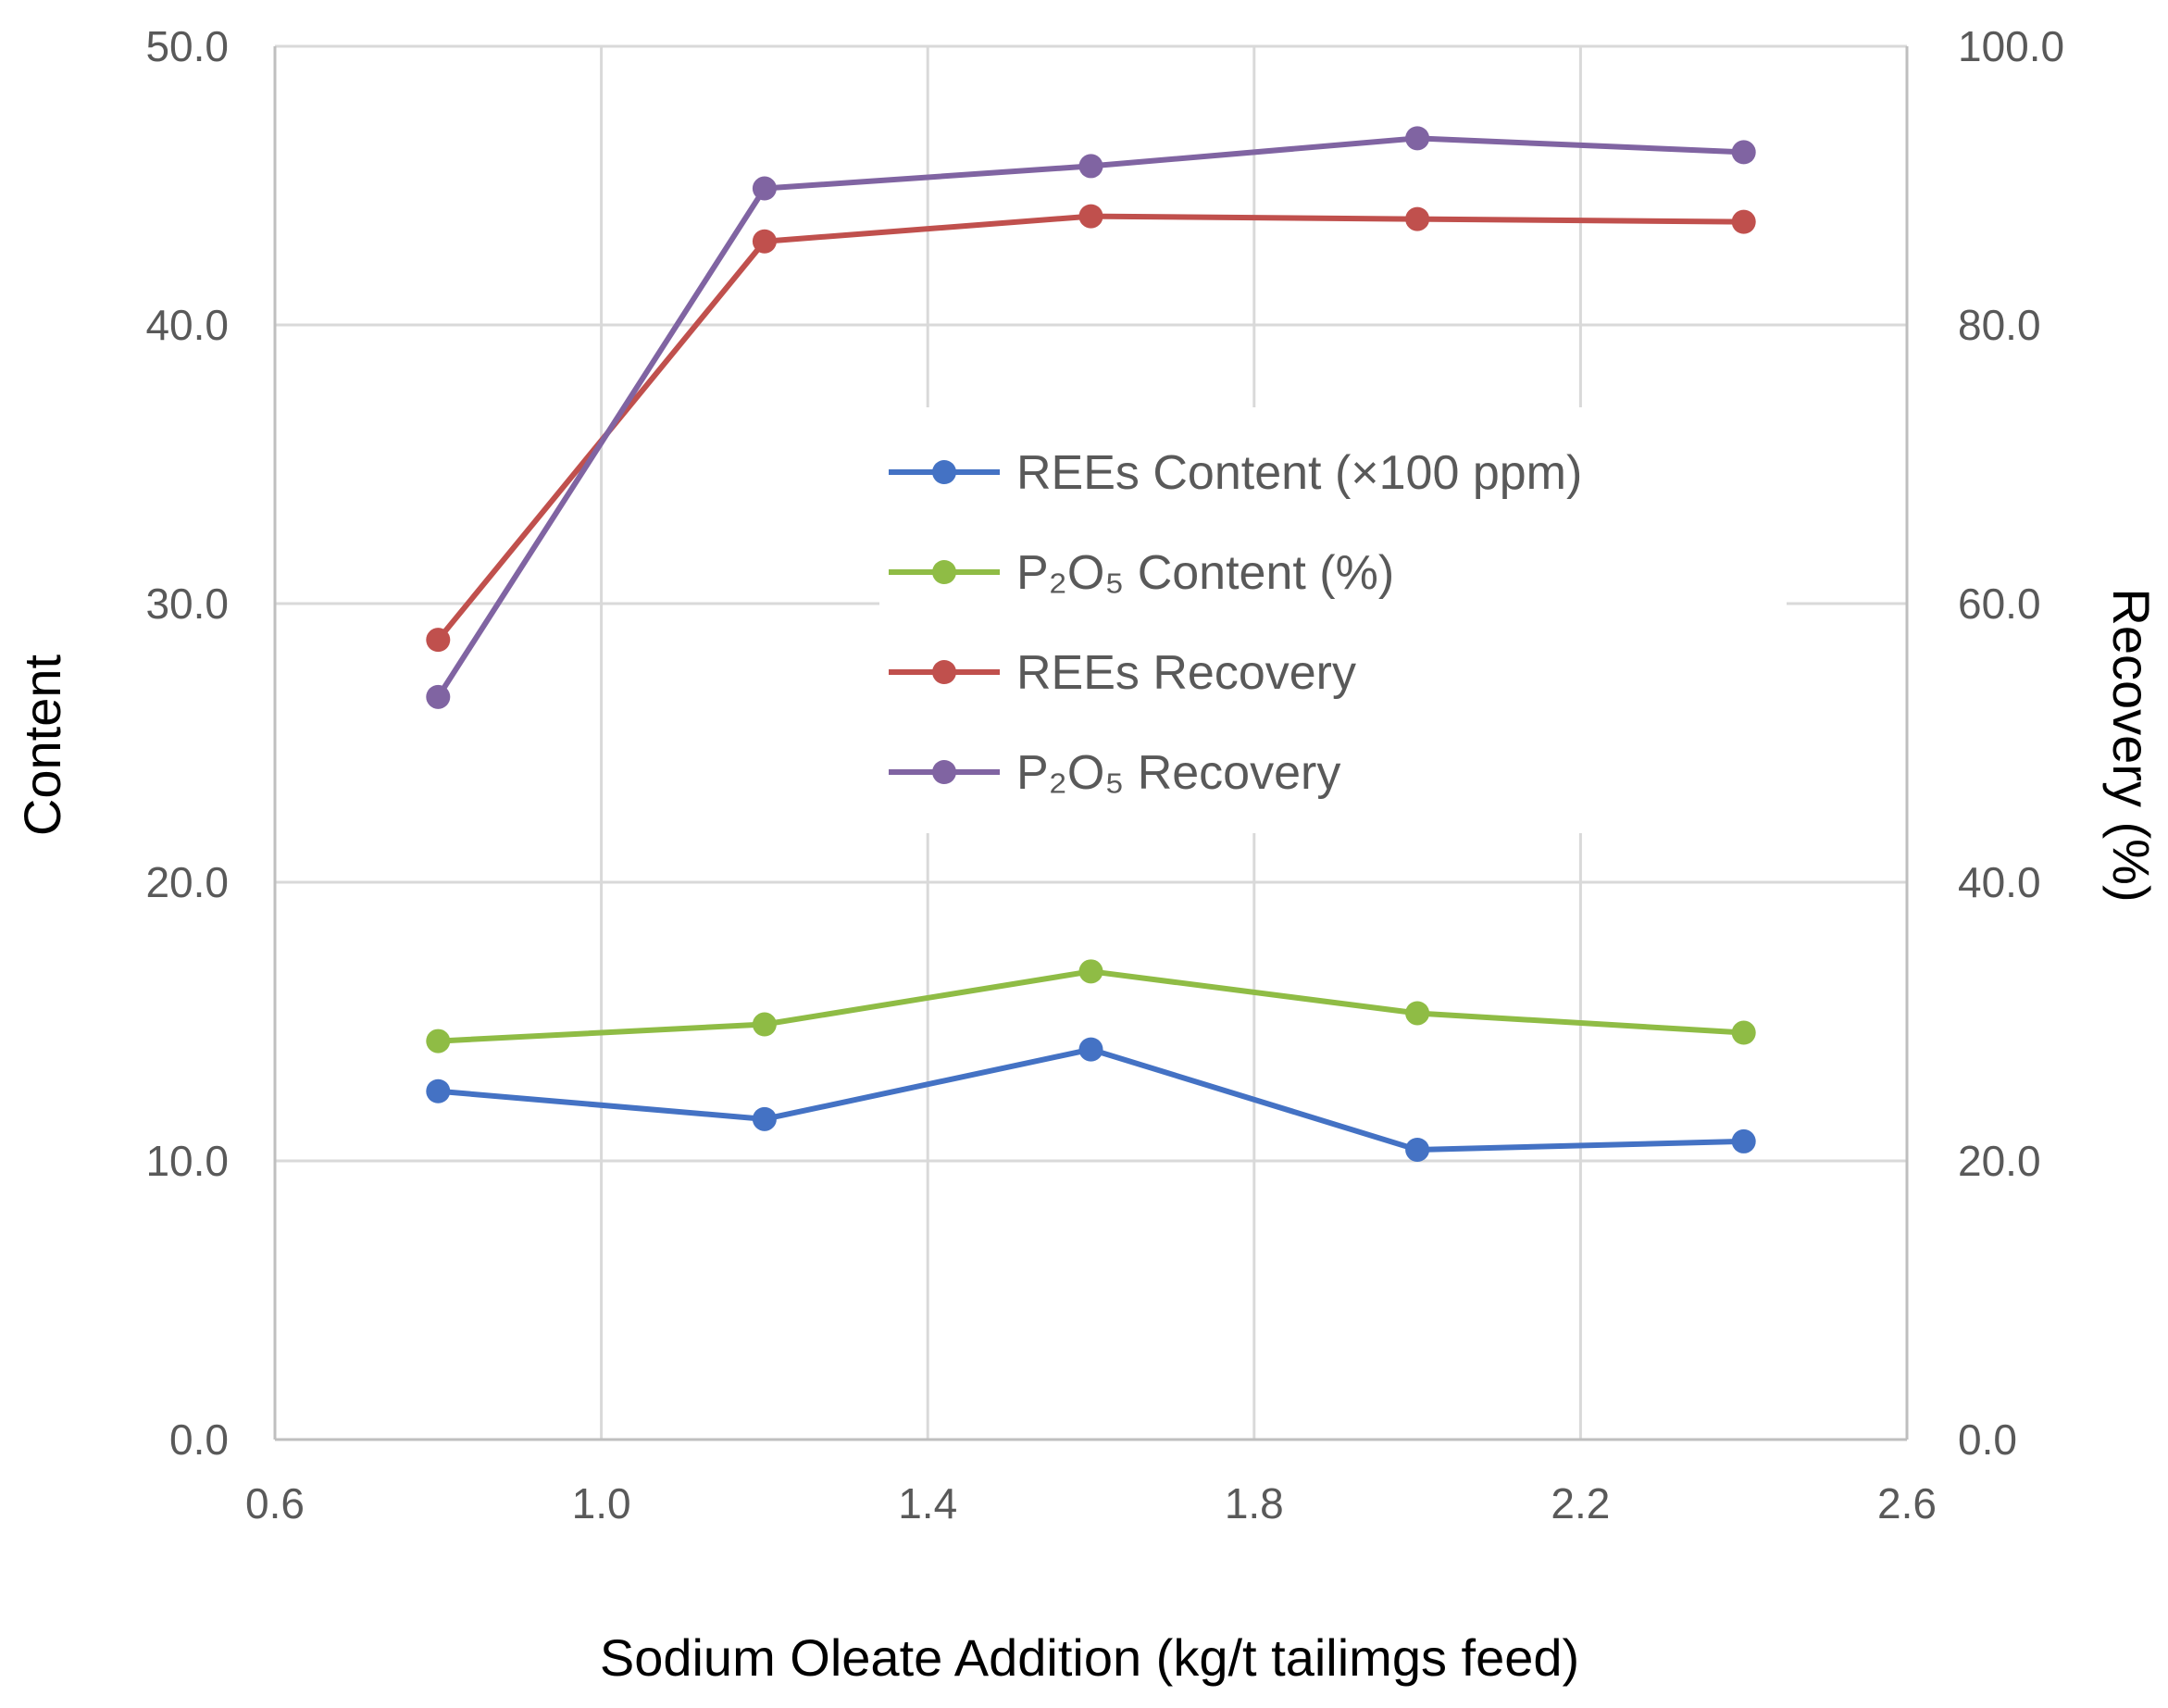  I want to click on y2-tick-label: 60.0, so click(2000, 604).